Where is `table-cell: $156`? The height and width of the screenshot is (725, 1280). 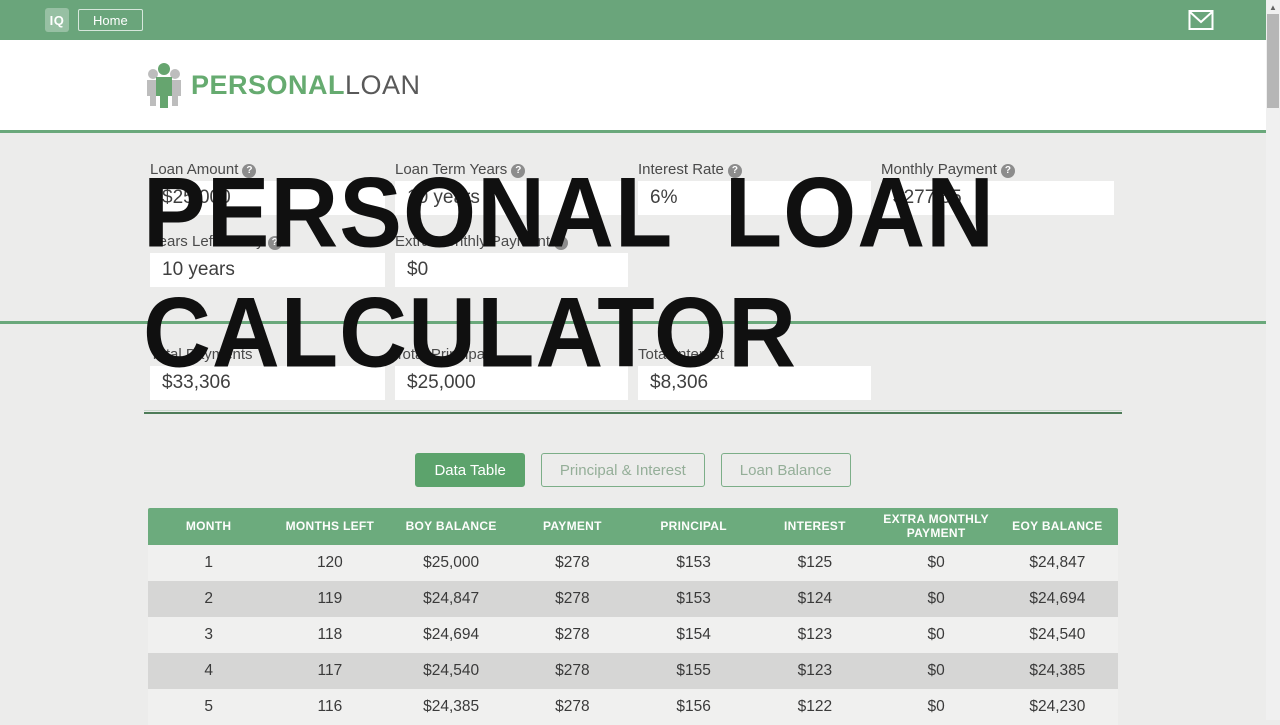
table-cell: $156 is located at coordinates (693, 706).